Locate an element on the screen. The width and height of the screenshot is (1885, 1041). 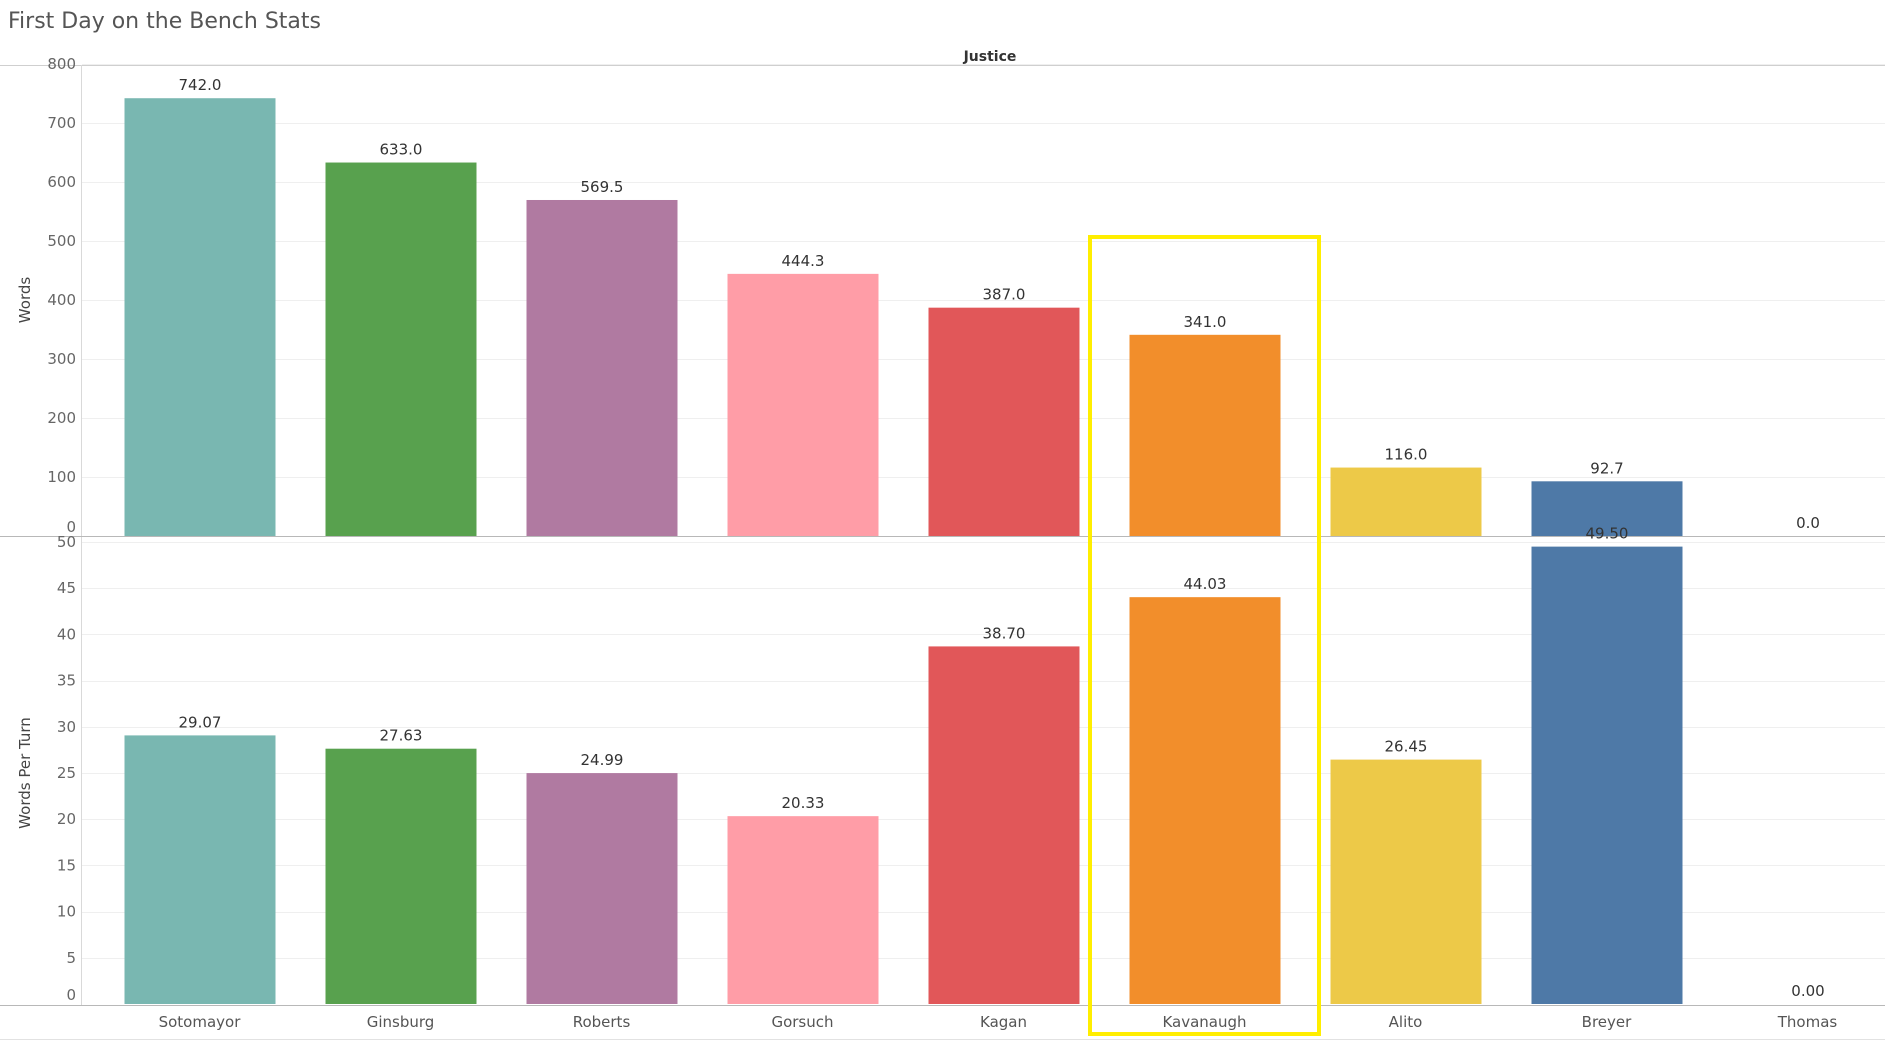
data-label-breyer: 49.50 is located at coordinates (1607, 534).